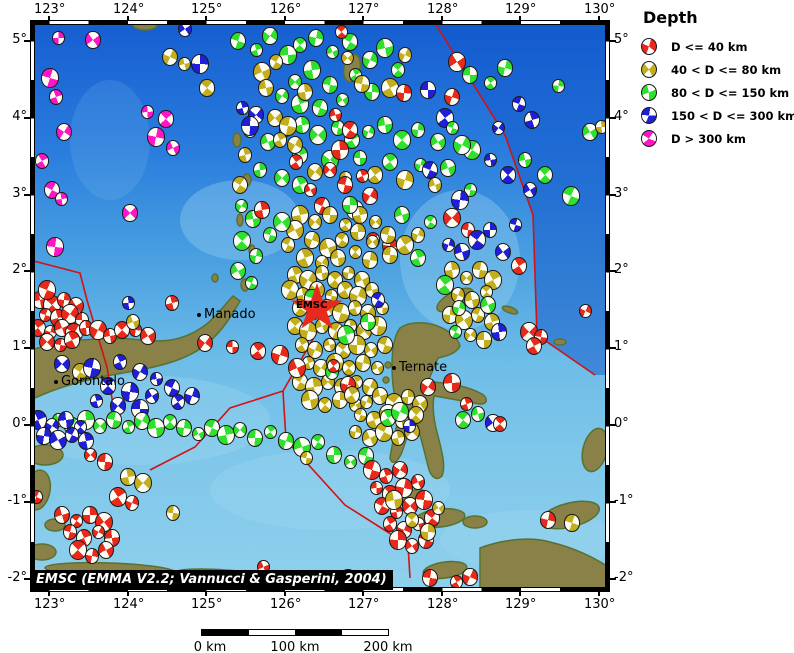 The image size is (794, 653). Describe the element at coordinates (19, 346) in the screenshot. I see `axis-tick-label: 1°` at that location.